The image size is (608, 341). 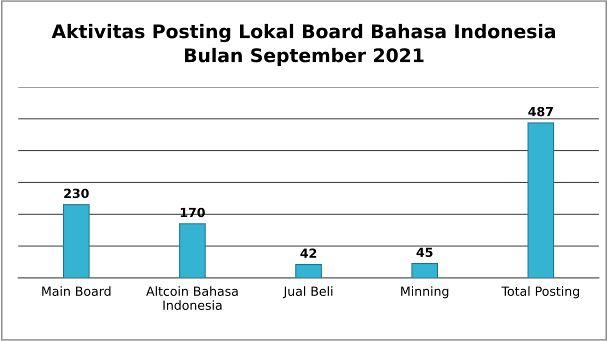 I want to click on x-tick-label: Main Board, so click(x=76, y=291).